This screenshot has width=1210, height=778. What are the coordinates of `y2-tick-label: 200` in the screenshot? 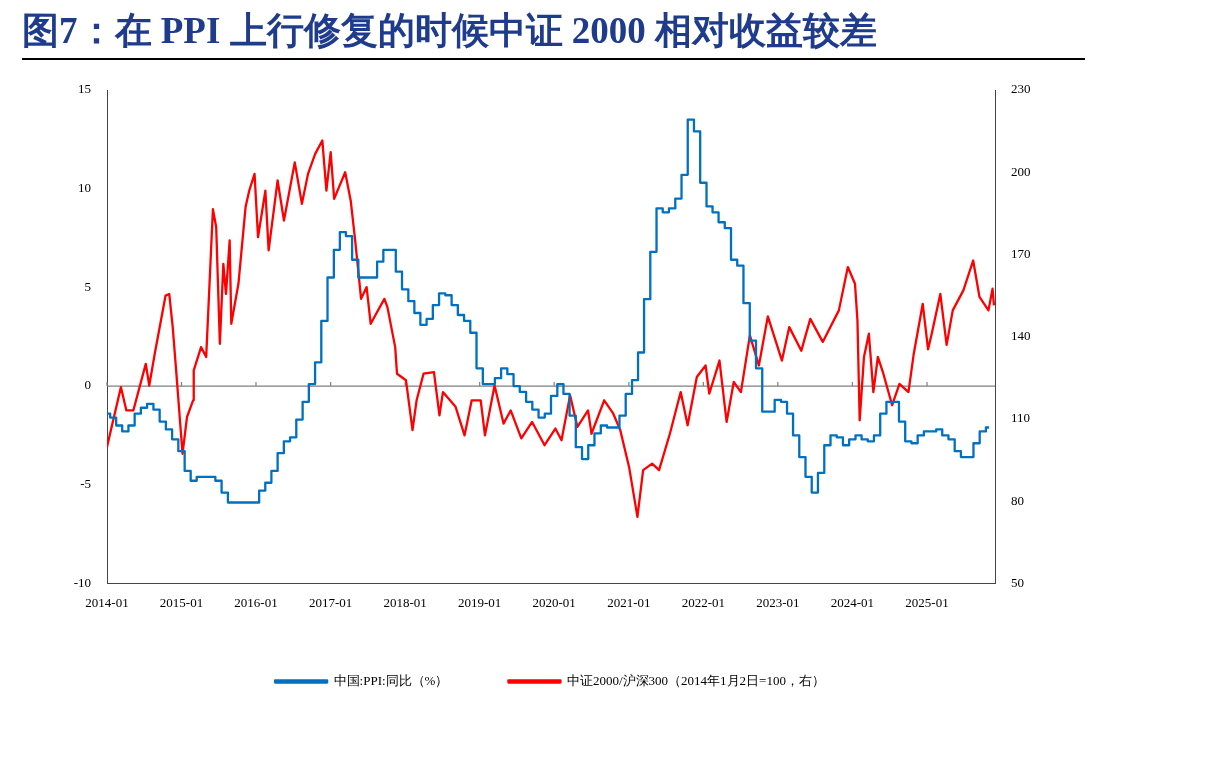 It's located at (1021, 171).